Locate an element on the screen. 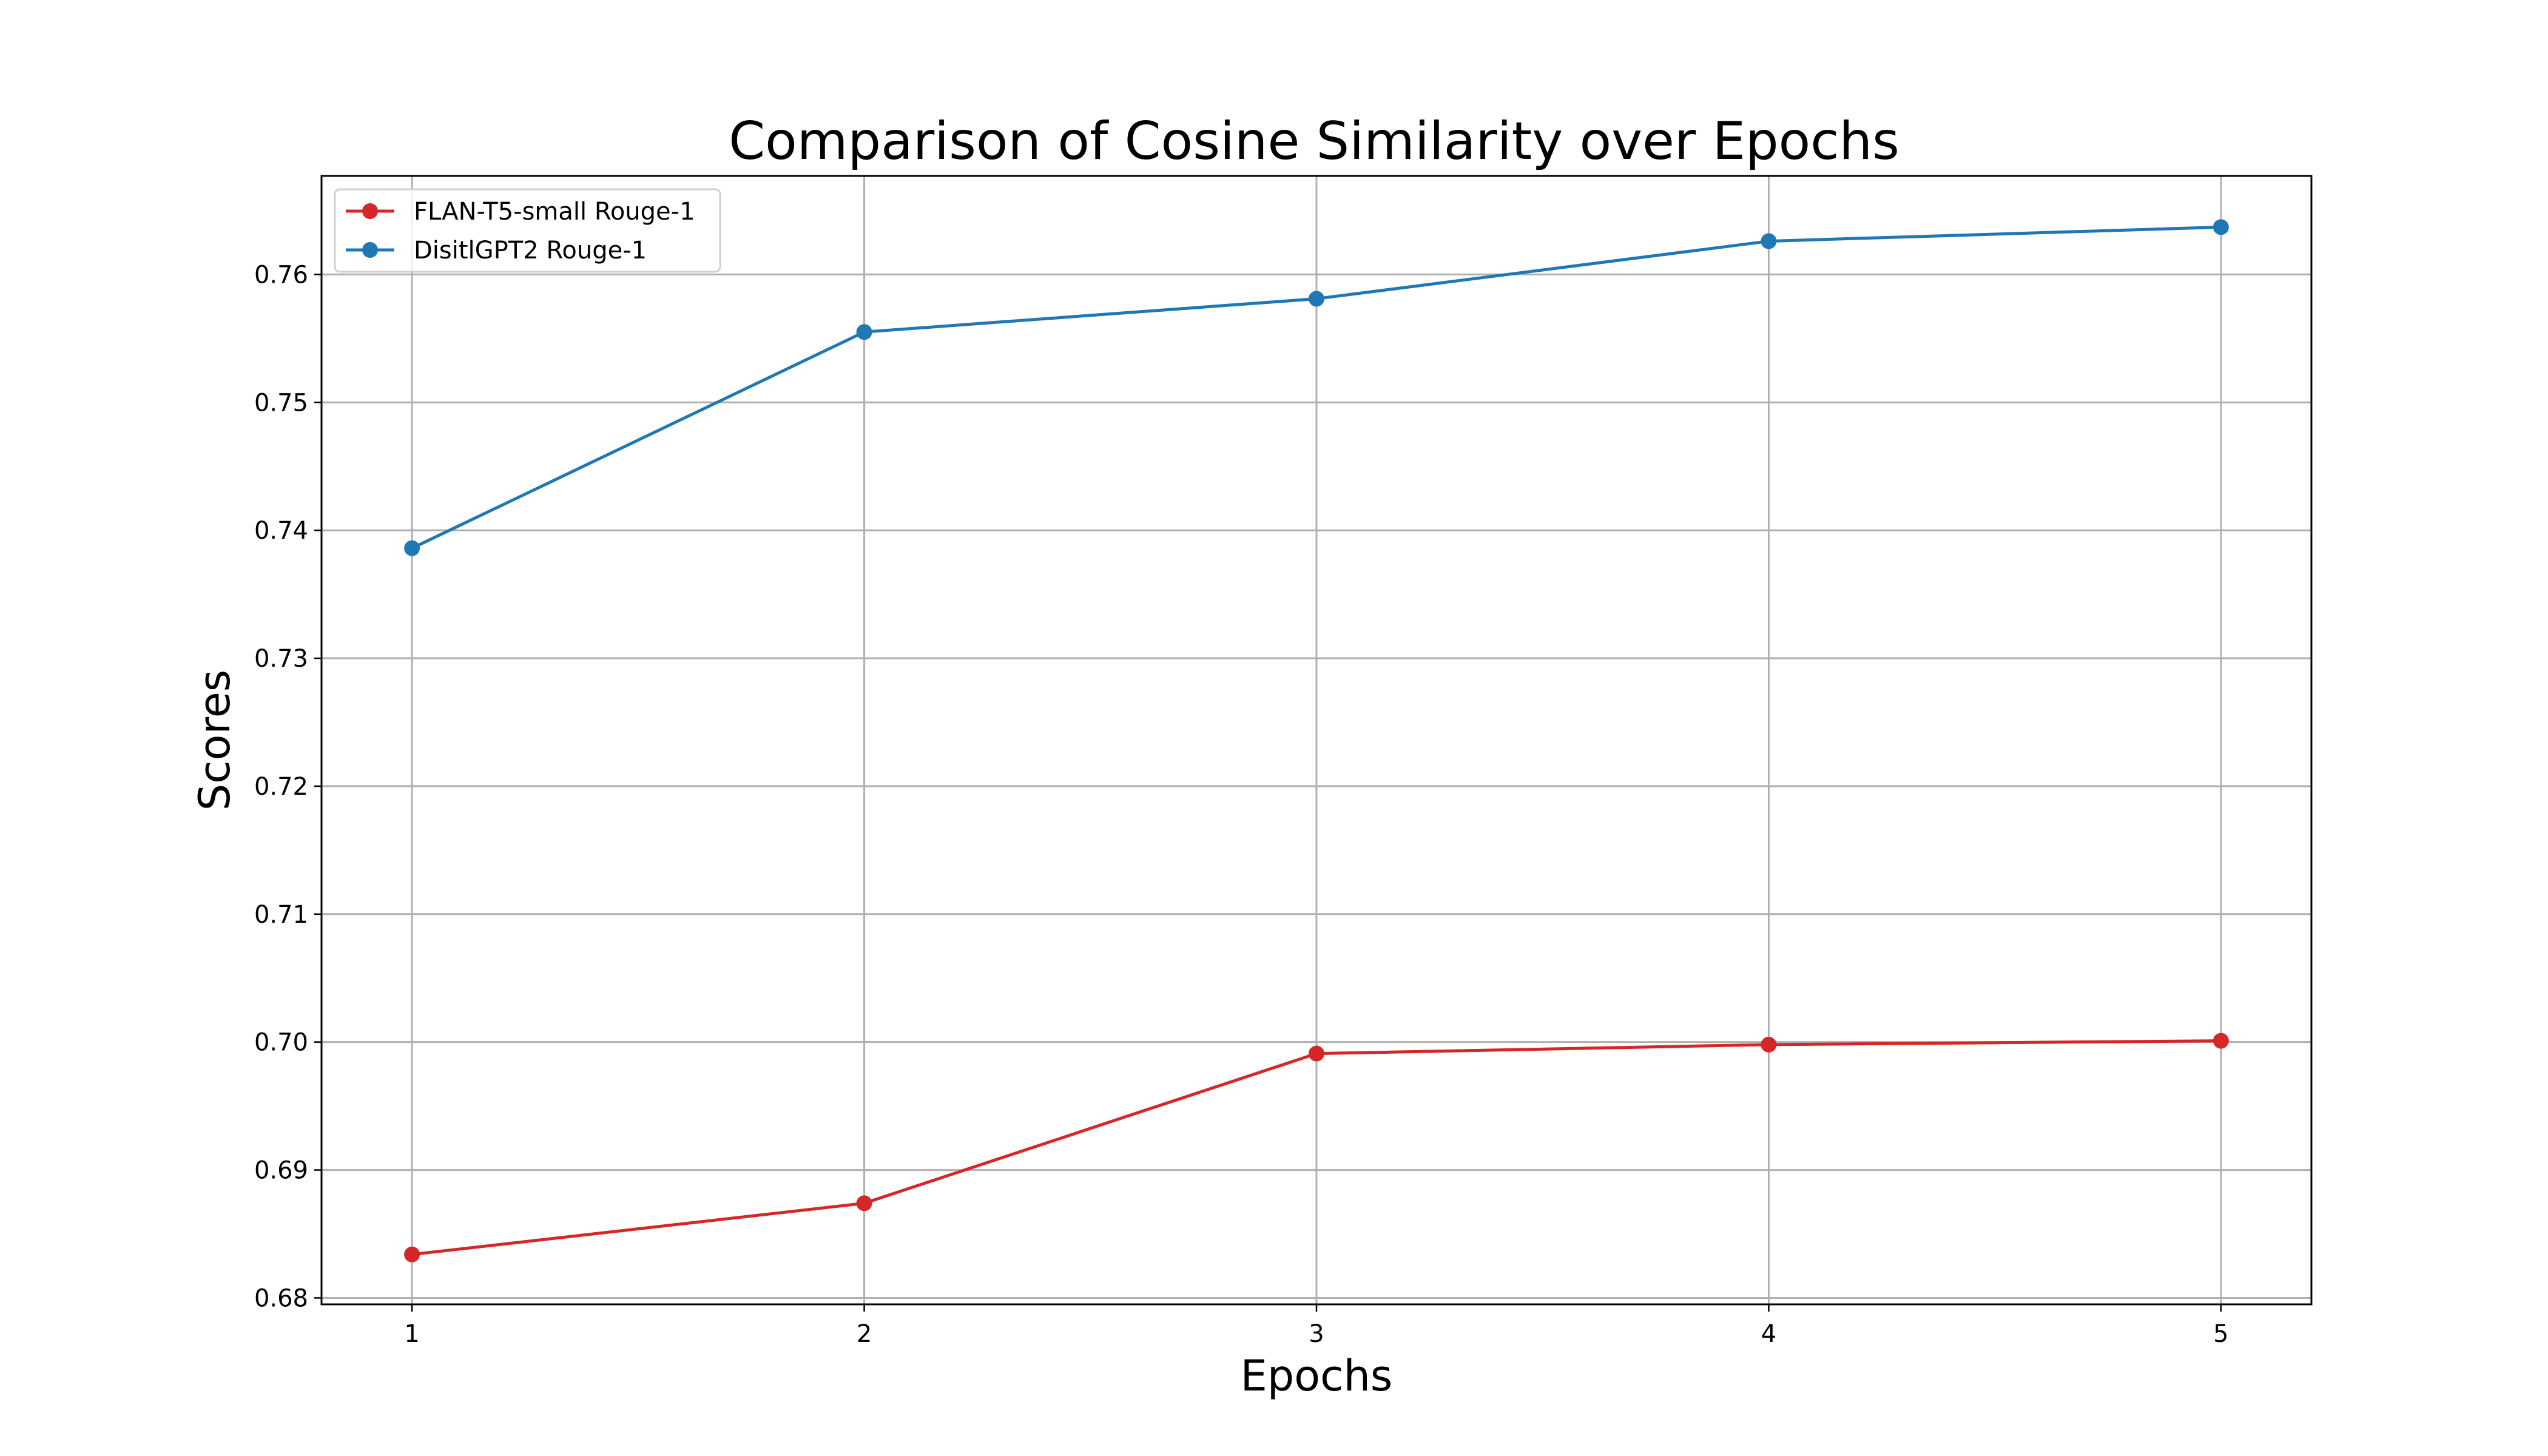  legend-label: FLAN-T5-small Rouge-1 is located at coordinates (554, 212).